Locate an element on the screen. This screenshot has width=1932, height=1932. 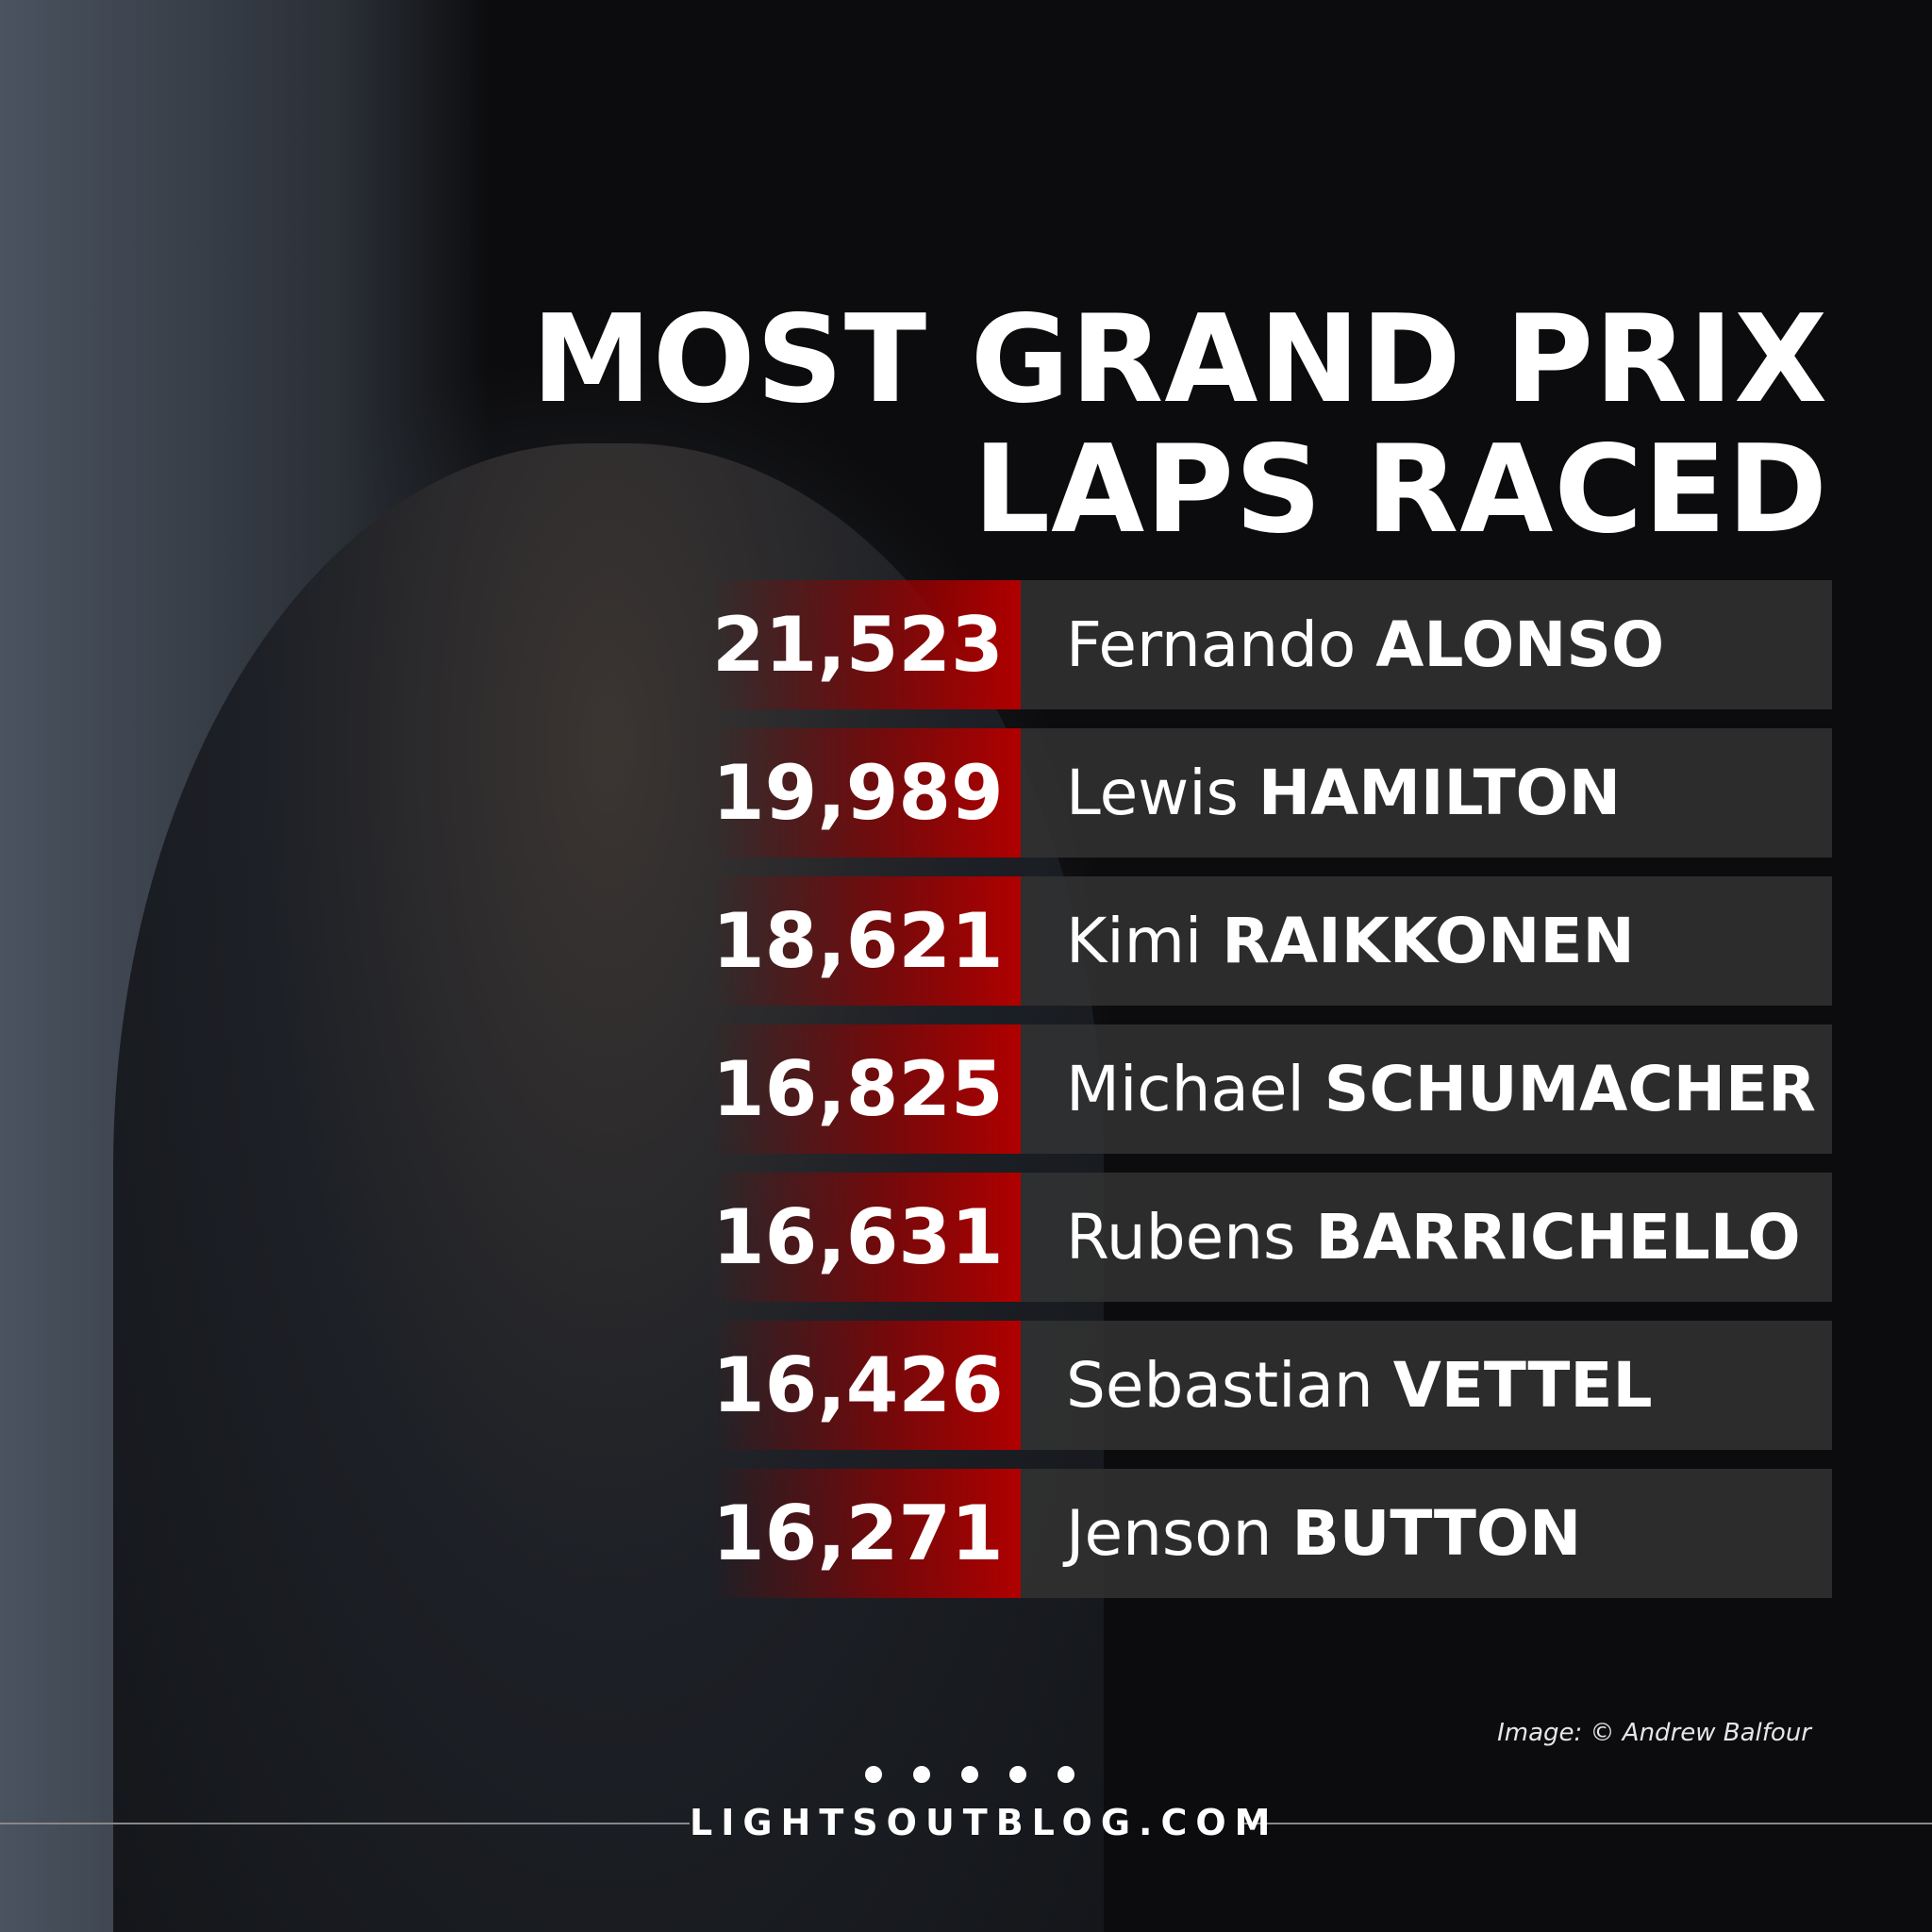
driver-name: Jenson BUTTON is located at coordinates (1427, 1533).